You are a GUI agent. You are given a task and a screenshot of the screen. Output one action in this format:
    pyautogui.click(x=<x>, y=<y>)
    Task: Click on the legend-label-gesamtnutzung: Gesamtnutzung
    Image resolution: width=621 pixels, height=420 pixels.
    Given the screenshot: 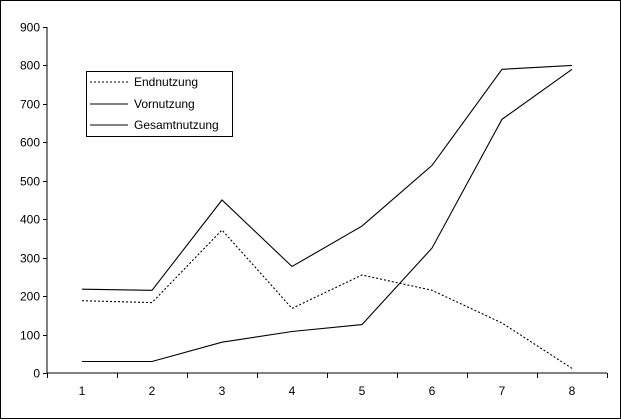 What is the action you would take?
    pyautogui.click(x=176, y=125)
    